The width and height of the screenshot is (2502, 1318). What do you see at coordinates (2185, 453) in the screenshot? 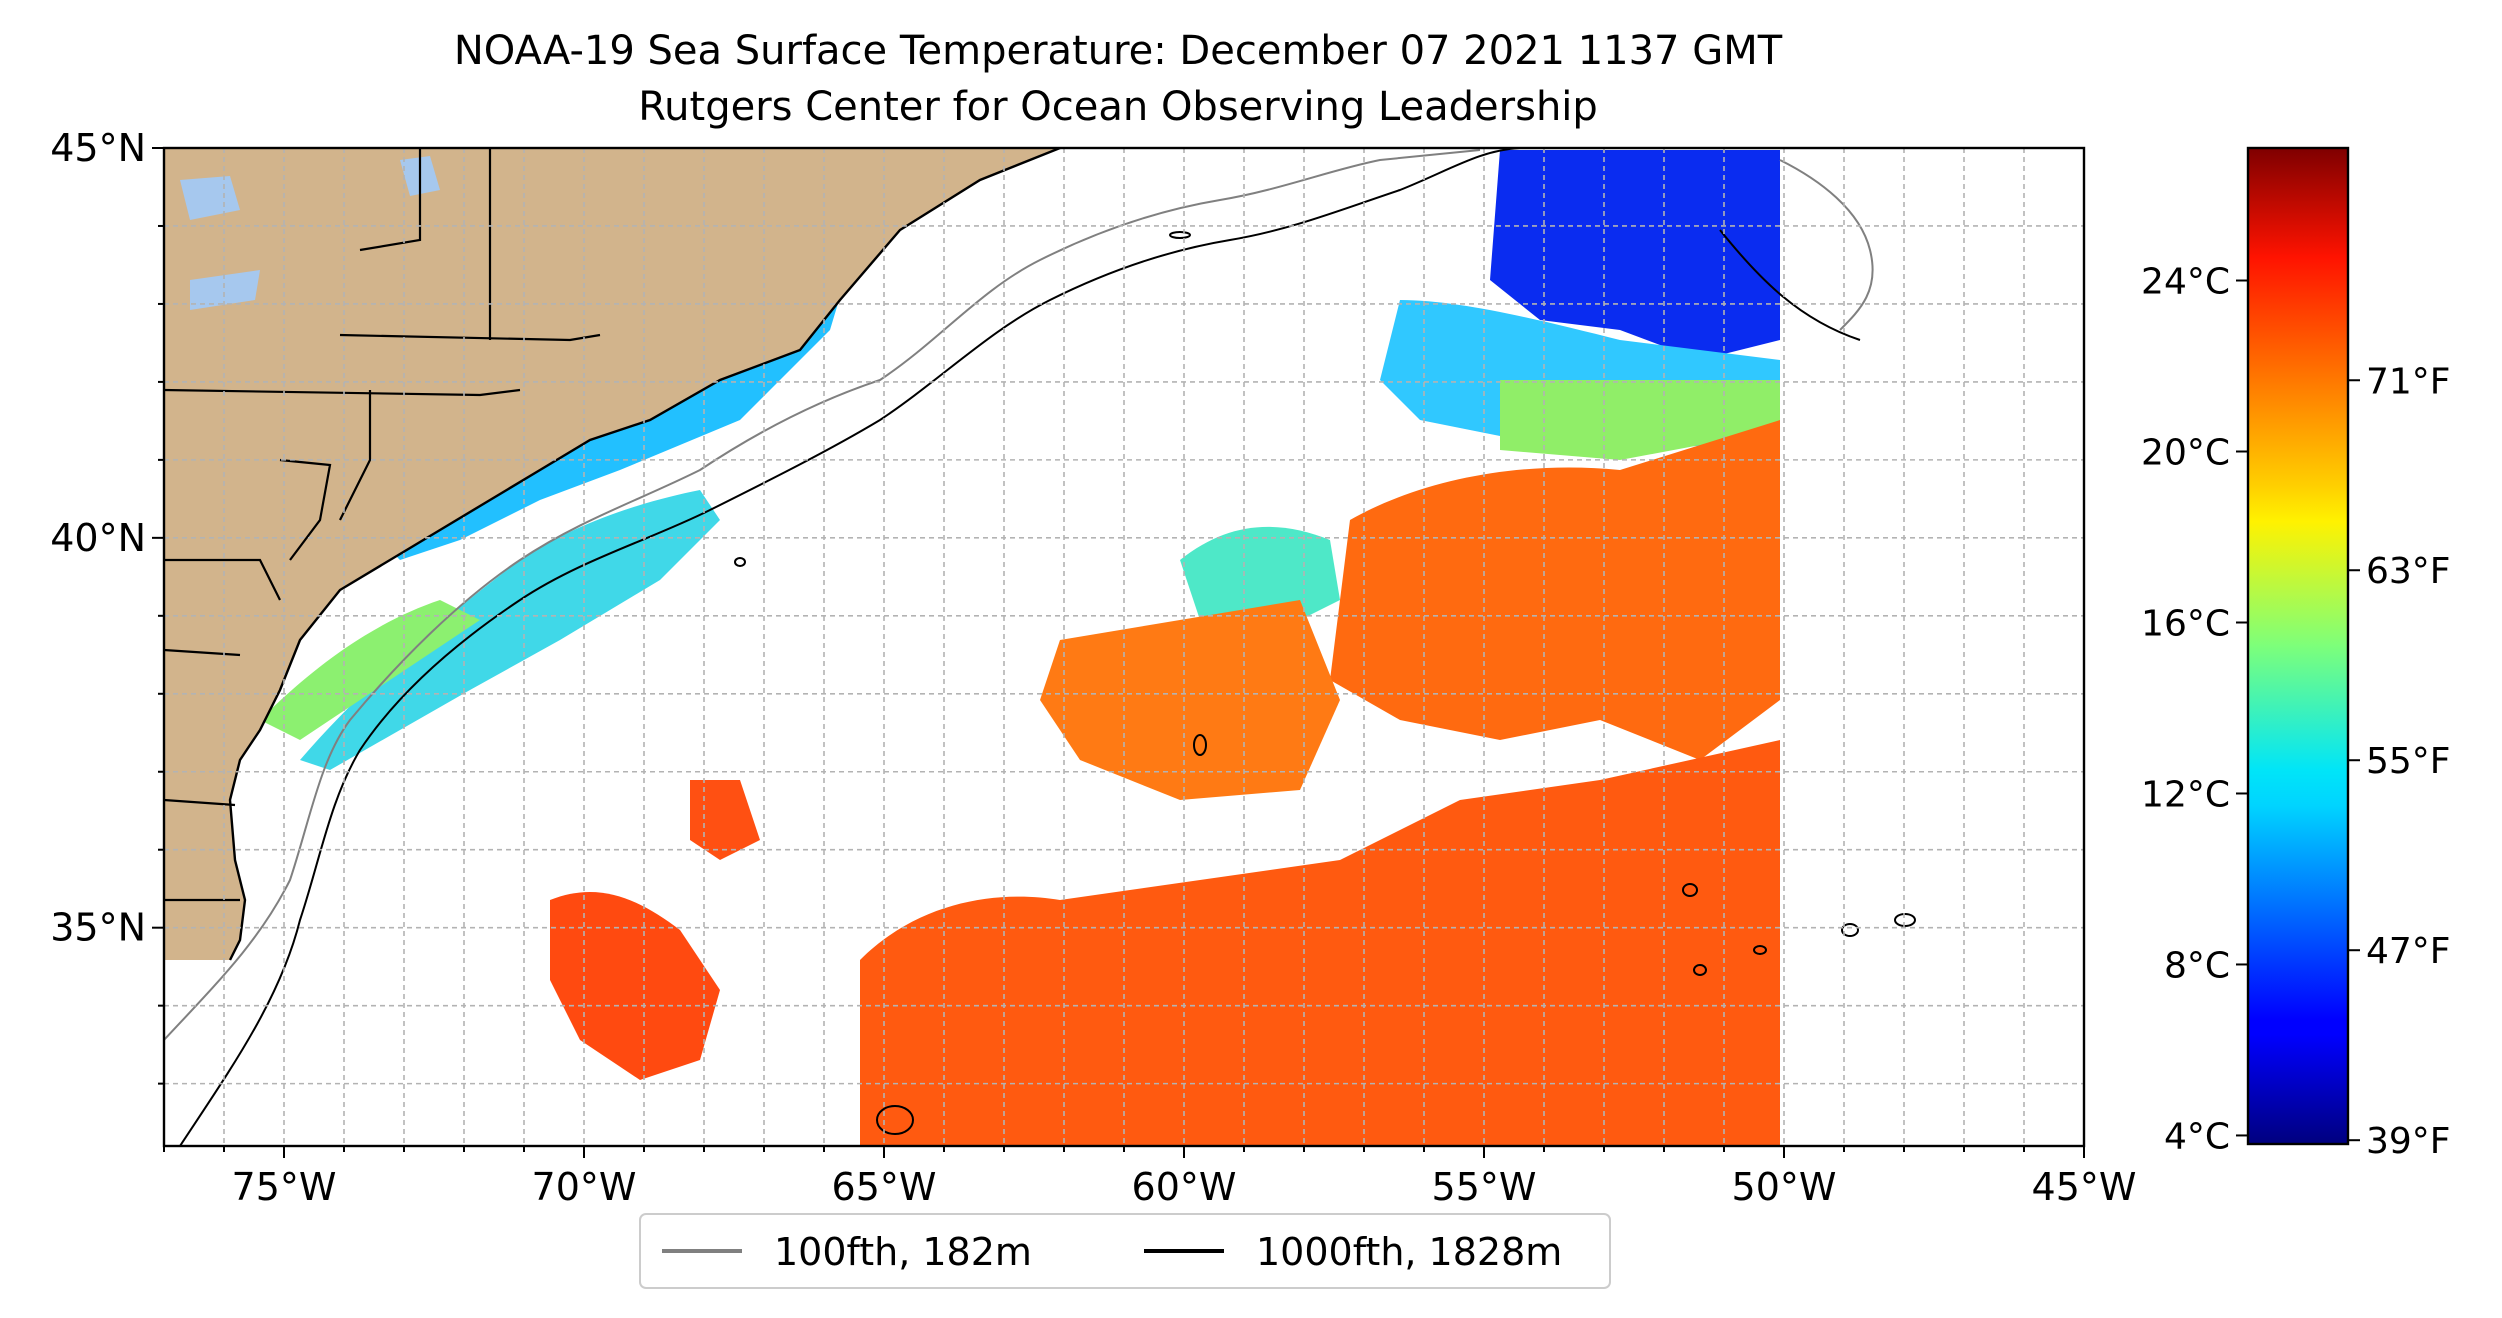
I see `celsius-tick-label: 20°C` at bounding box center [2185, 453].